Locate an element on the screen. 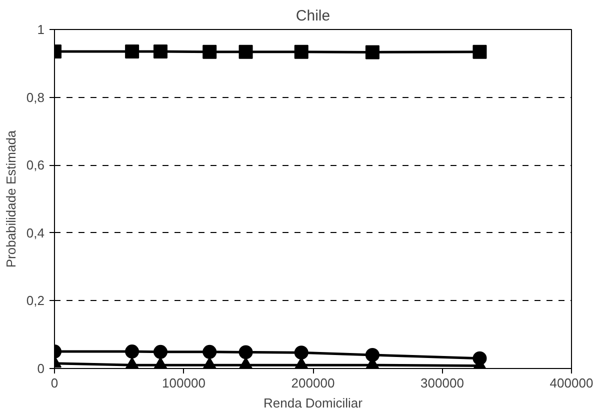 This screenshot has width=611, height=413. x-tick-label: 100000 is located at coordinates (184, 383).